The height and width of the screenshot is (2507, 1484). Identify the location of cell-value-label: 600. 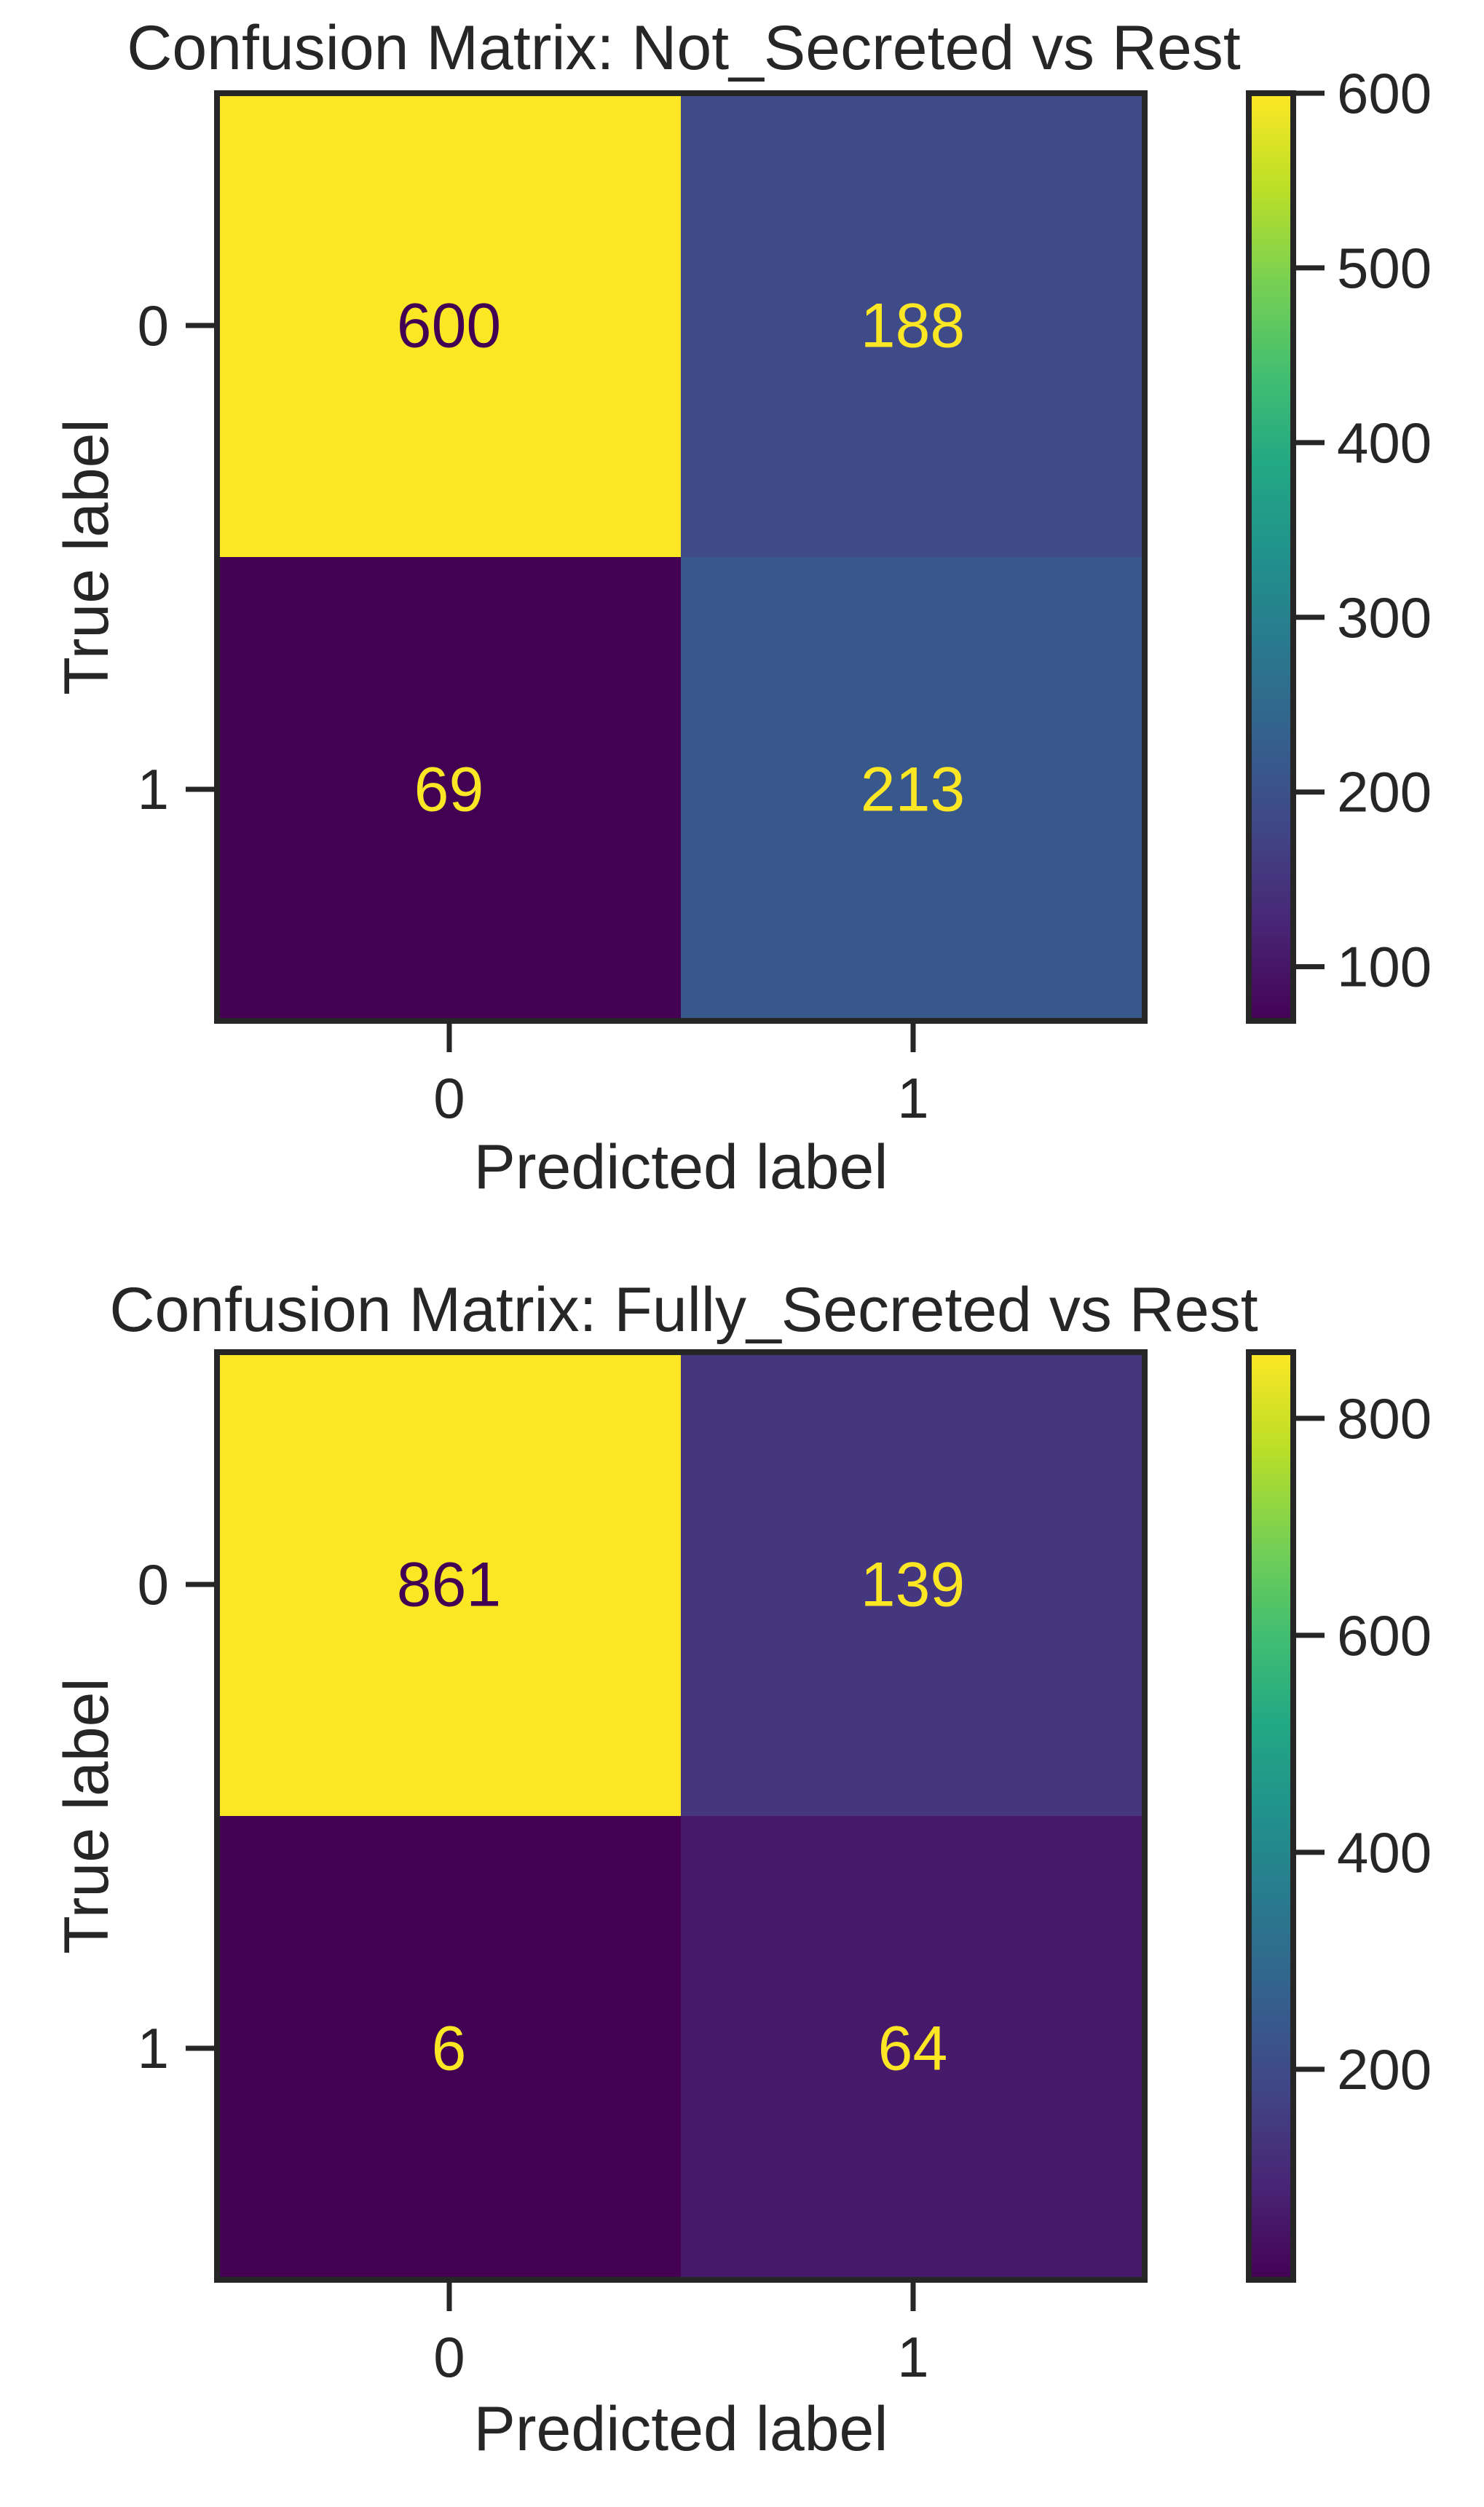
(449, 326).